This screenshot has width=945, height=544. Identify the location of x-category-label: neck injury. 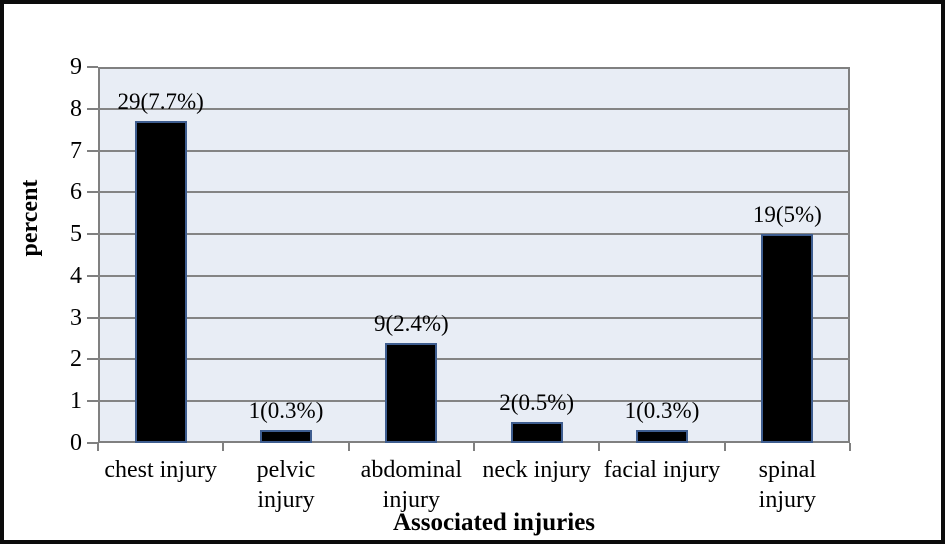
(537, 470).